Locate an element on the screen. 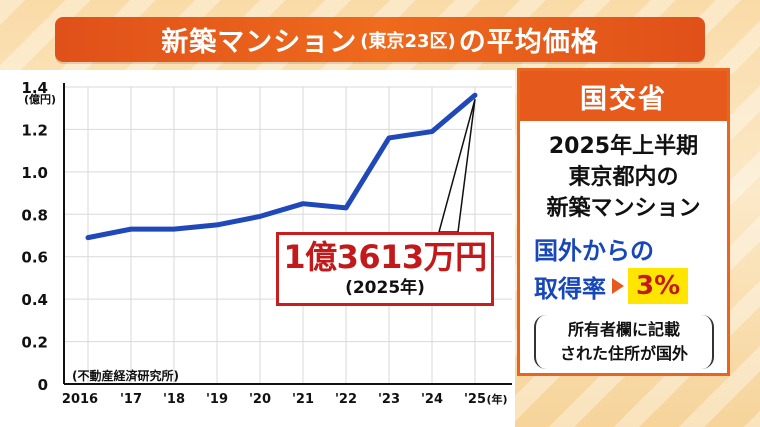 Image resolution: width=760 pixels, height=427 pixels. y-tick-label: 1.2 is located at coordinates (34, 130).